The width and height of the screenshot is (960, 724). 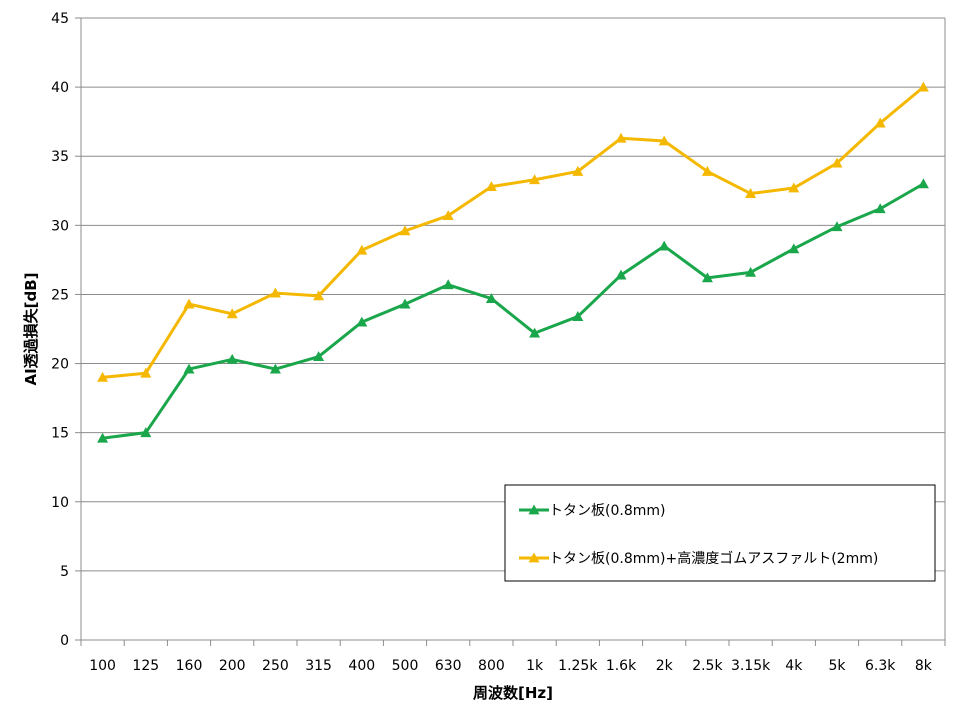 I want to click on x-tick-label: 500, so click(x=405, y=666).